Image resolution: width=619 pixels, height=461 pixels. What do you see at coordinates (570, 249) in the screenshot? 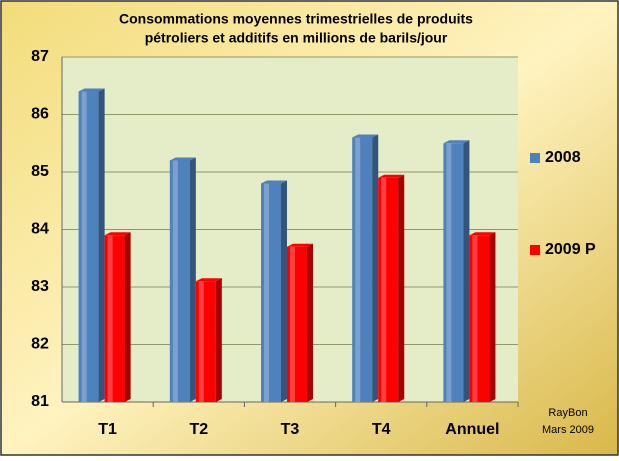
I see `legend-label: 2009 P` at bounding box center [570, 249].